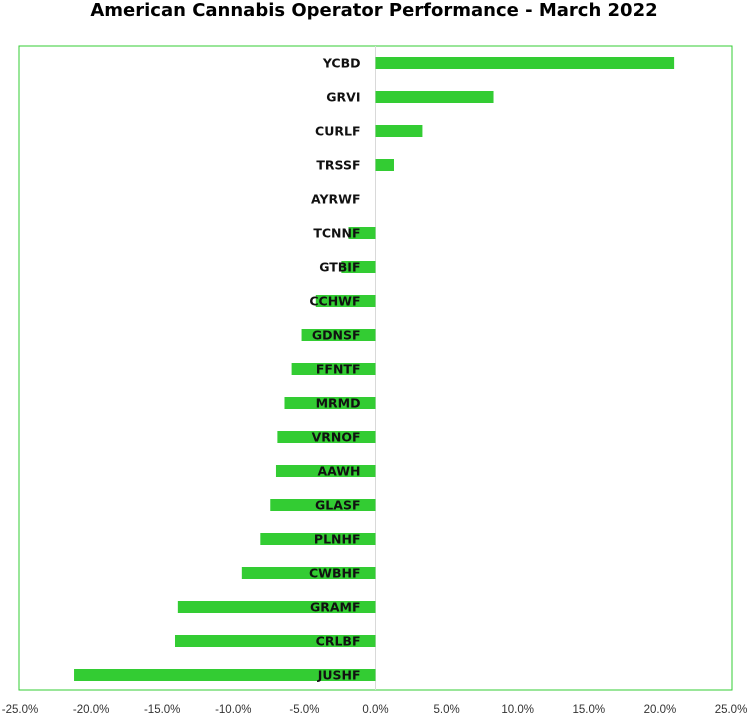  What do you see at coordinates (304, 710) in the screenshot?
I see `x-tick-label: -5.0%` at bounding box center [304, 710].